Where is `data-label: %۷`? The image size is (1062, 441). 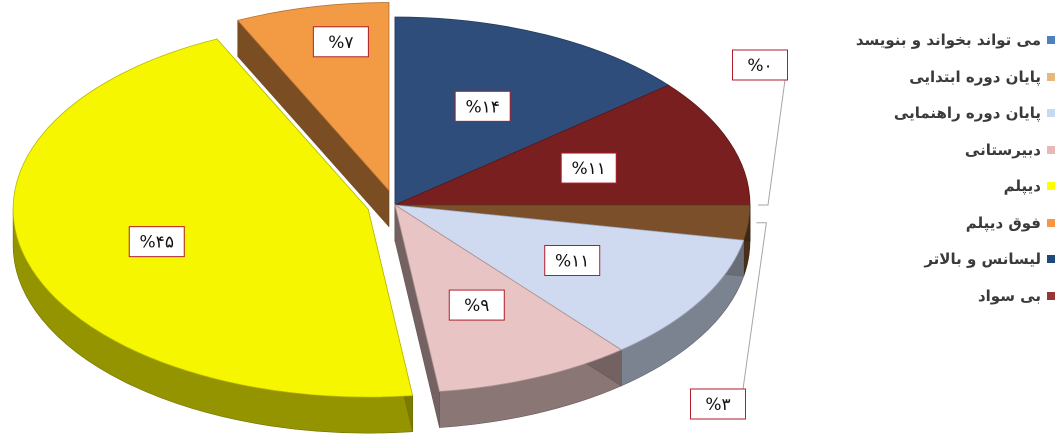 data-label: %۷ is located at coordinates (340, 42).